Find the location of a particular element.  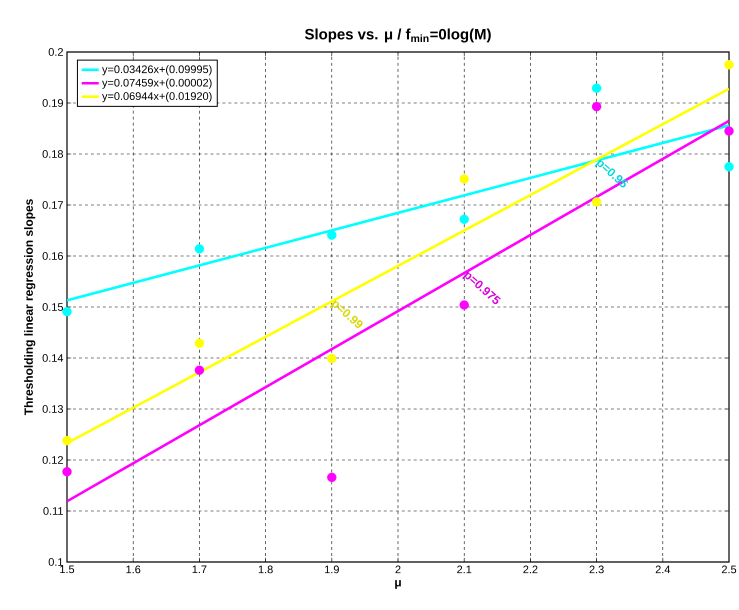

y-tick-label: 0.18 is located at coordinates (52, 154).